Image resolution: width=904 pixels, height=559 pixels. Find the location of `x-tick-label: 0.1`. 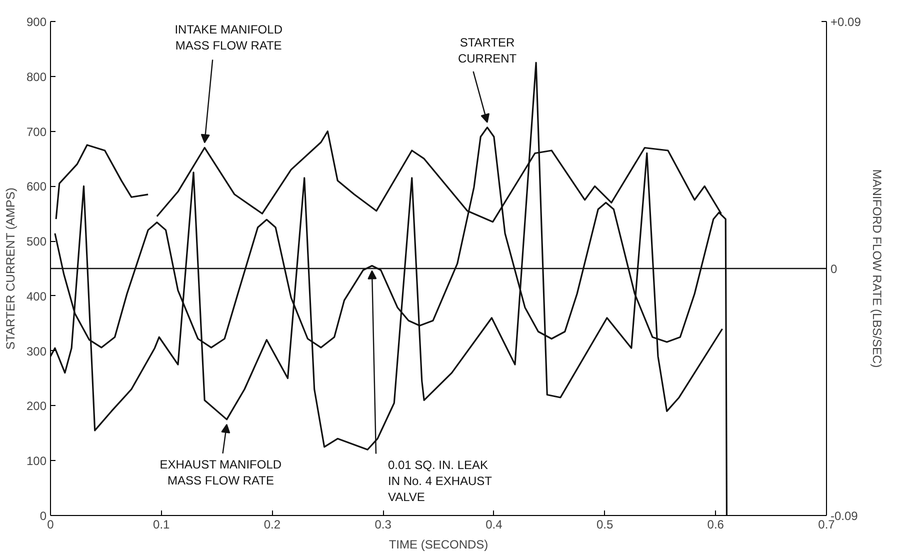

x-tick-label: 0.1 is located at coordinates (161, 525).